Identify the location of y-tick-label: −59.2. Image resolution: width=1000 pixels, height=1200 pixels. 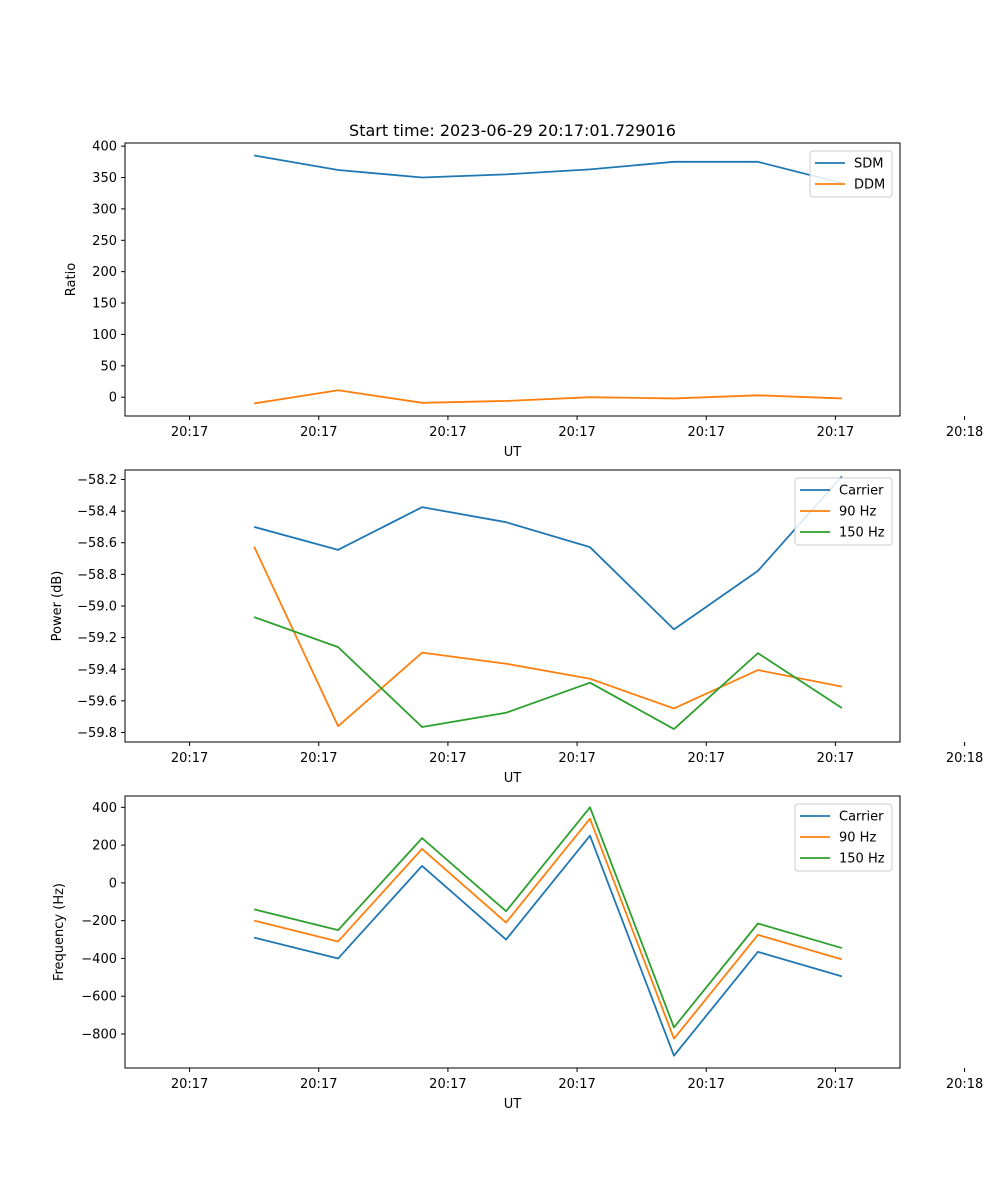
(97, 638).